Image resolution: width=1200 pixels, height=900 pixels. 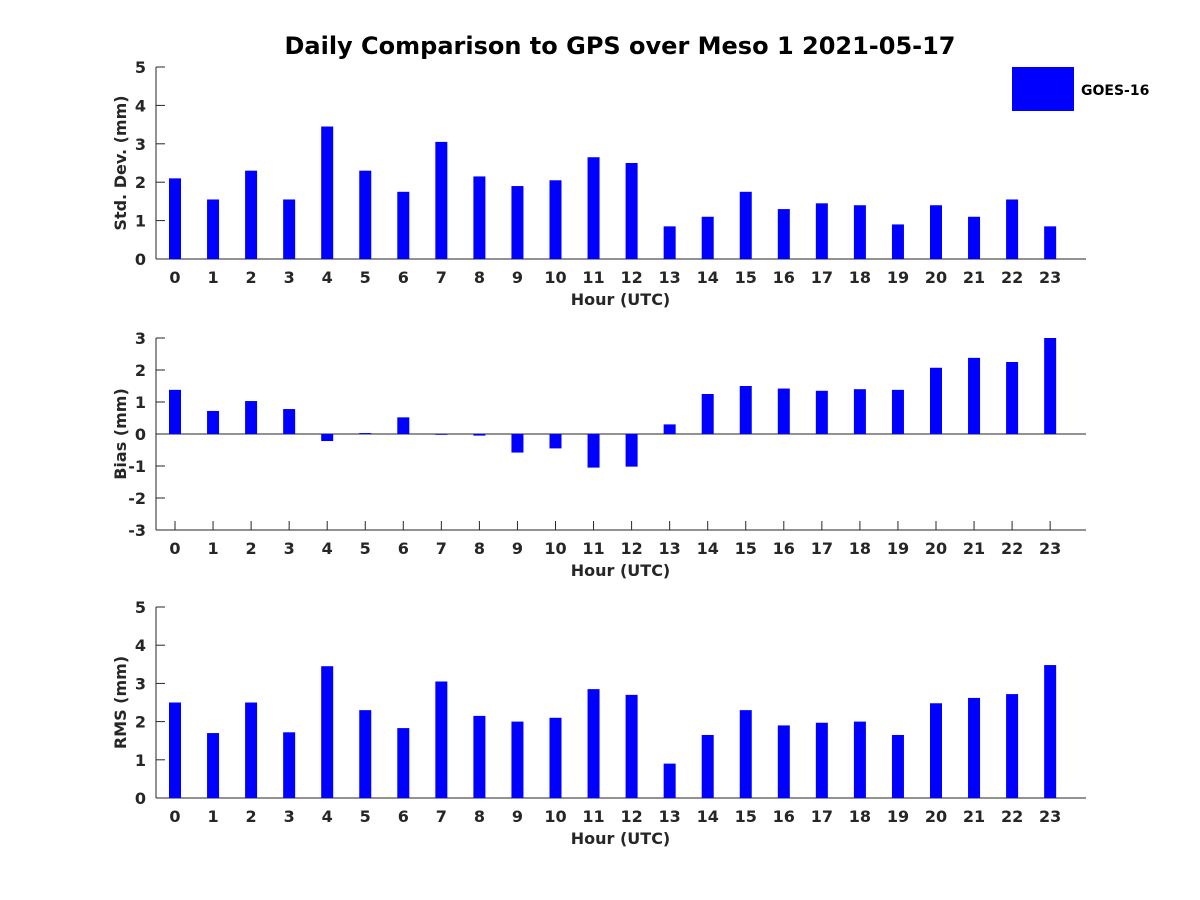 I want to click on bias-y-tick-label: -1, so click(x=137, y=466).